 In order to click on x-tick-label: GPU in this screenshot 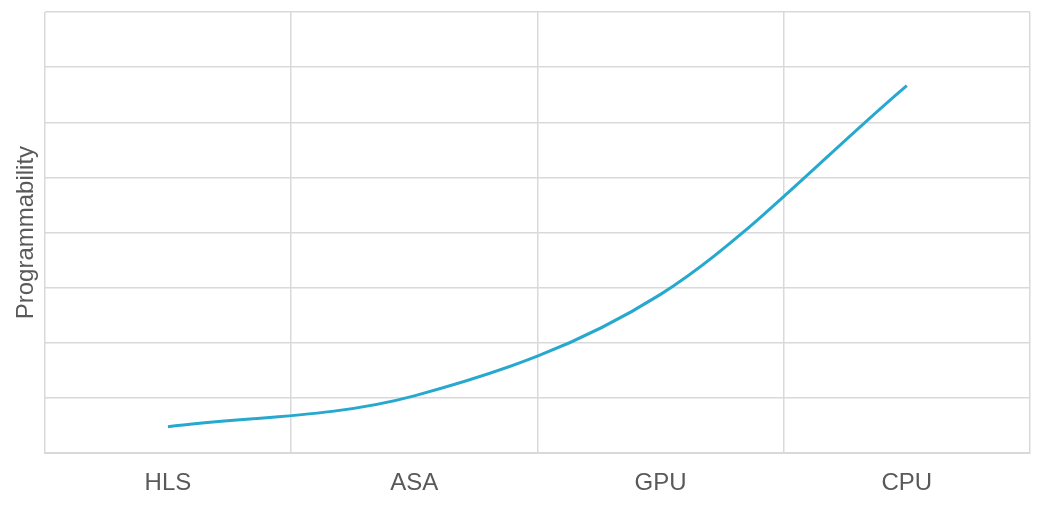, I will do `click(660, 482)`.